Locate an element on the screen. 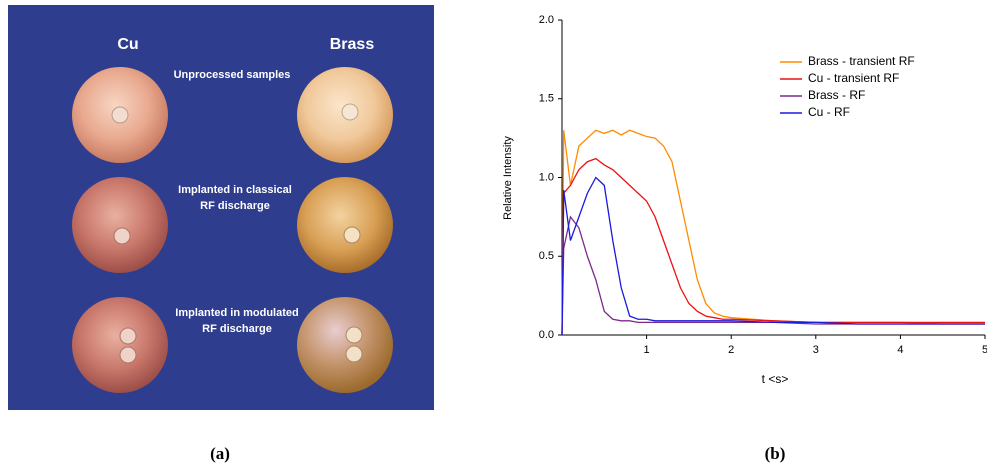  x-tick-label: 4 is located at coordinates (900, 350).